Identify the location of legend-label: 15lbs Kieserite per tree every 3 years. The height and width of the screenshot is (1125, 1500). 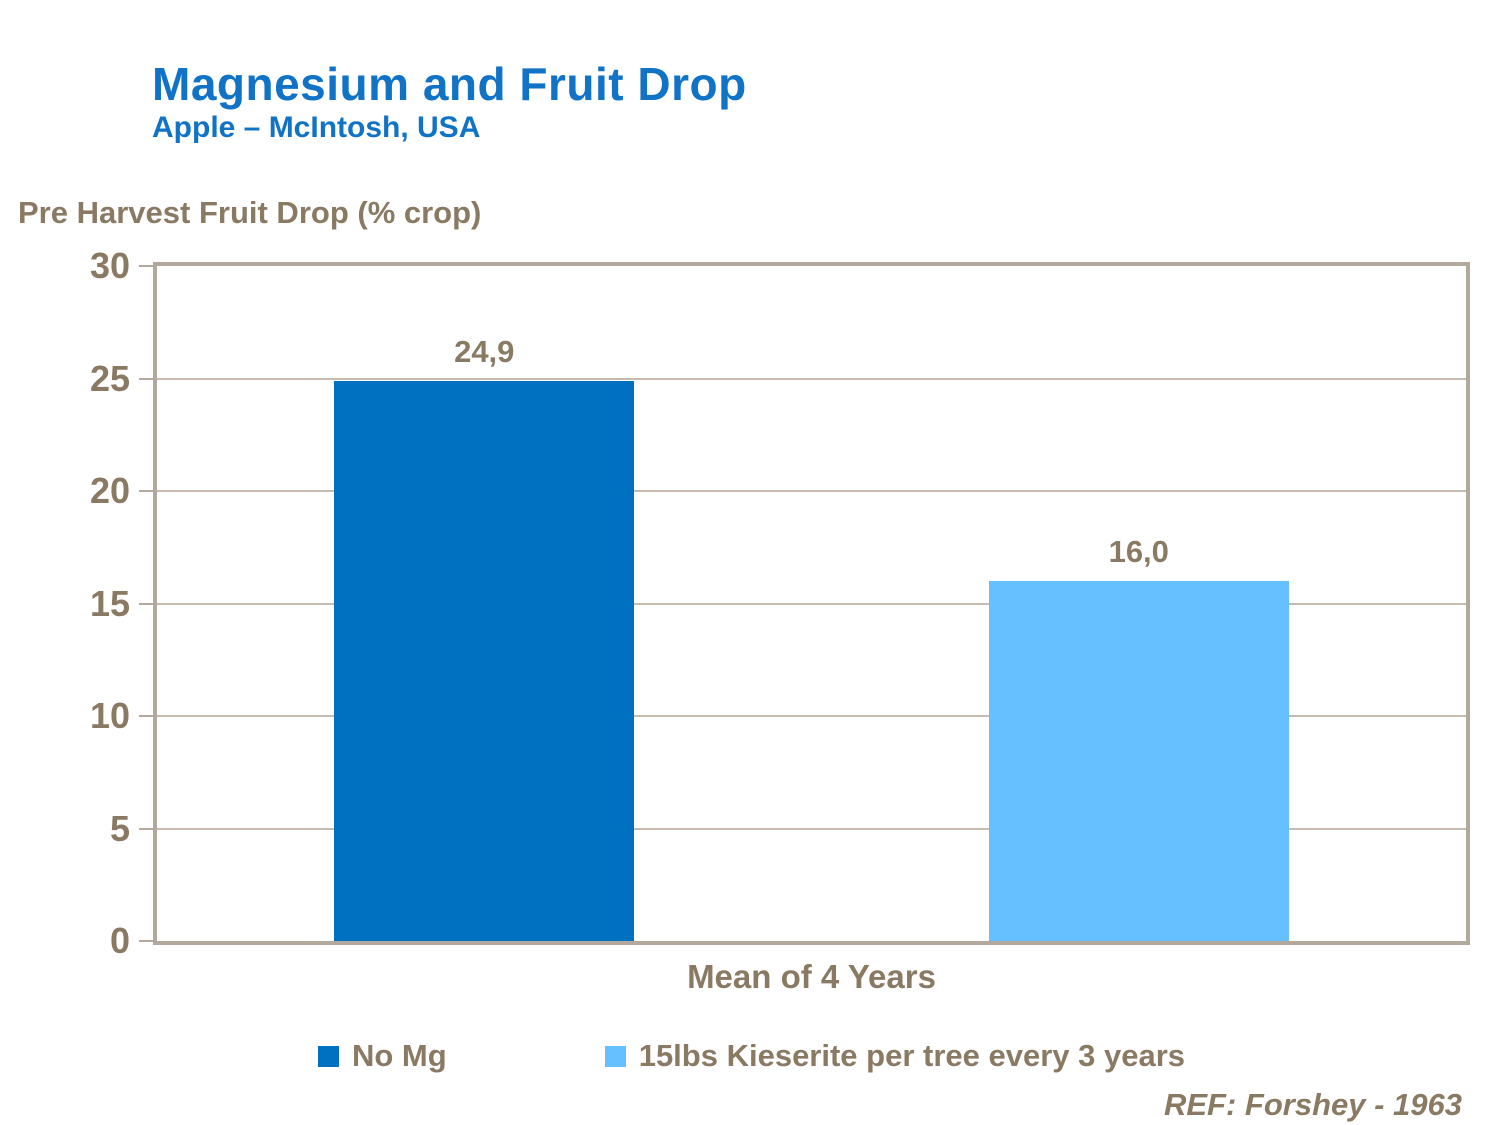
(912, 1055).